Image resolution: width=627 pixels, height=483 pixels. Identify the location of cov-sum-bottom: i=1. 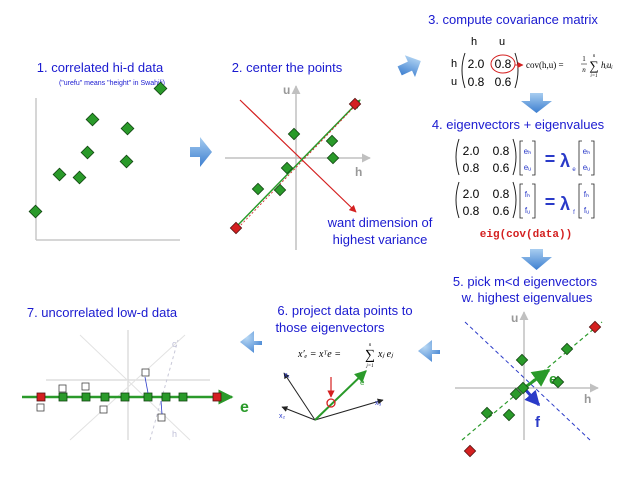
(593, 76).